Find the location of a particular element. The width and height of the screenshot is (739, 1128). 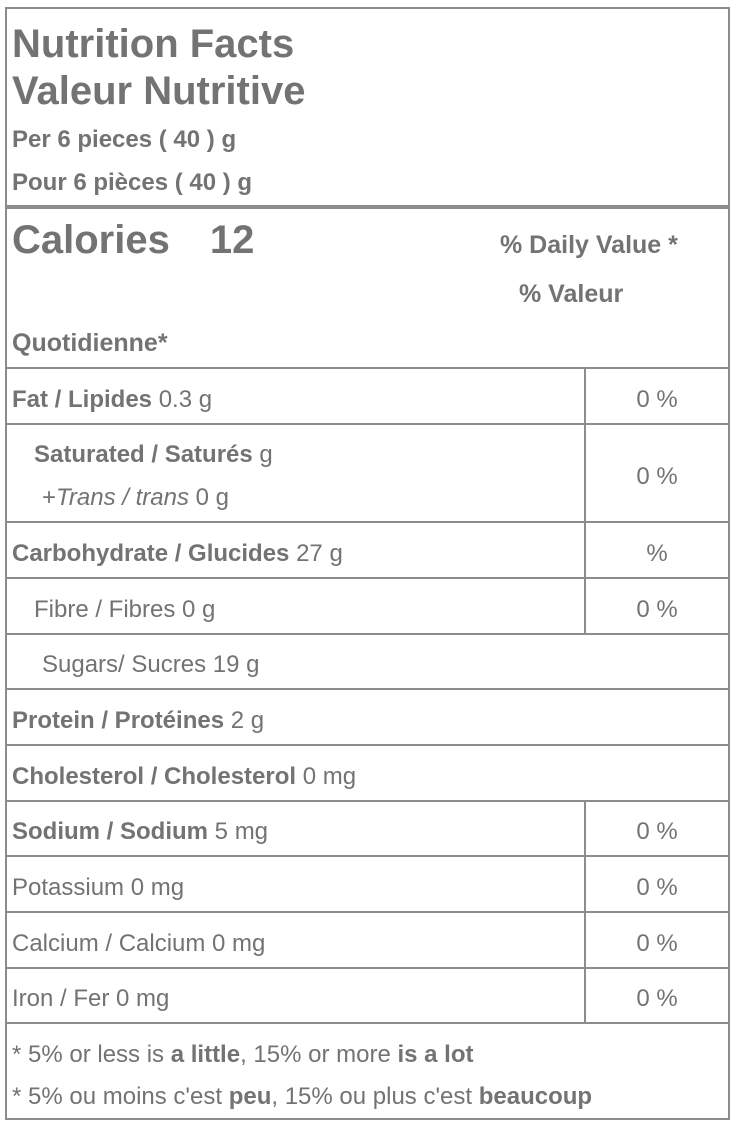

carbohydrate-row: Carbohydrate / Glucides 27 g is located at coordinates (177, 554).